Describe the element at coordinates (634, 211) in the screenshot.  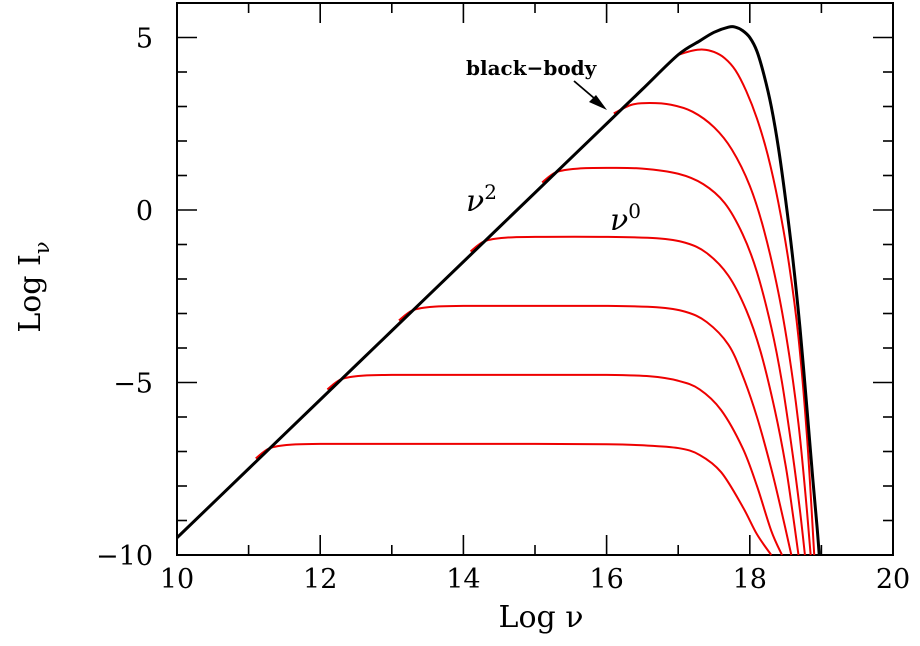
I see `nu-zero-exponent: 0` at that location.